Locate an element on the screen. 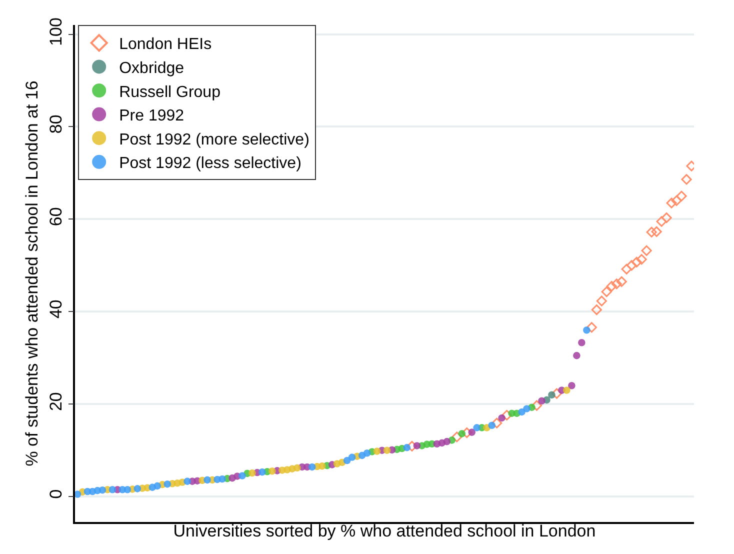 This screenshot has width=734, height=554. y-tick-label: 100 is located at coordinates (56, 32).